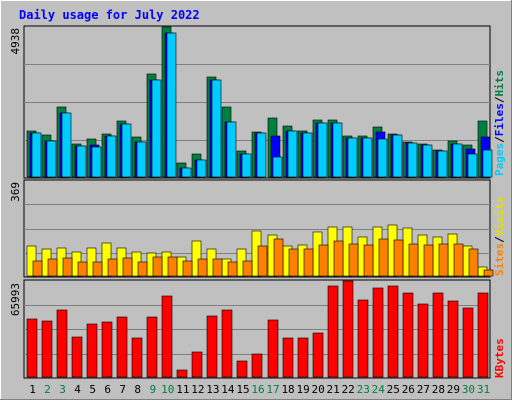 Image resolution: width=512 pixels, height=404 pixels. Describe the element at coordinates (499, 239) in the screenshot. I see `legend-sep-3: /` at that location.